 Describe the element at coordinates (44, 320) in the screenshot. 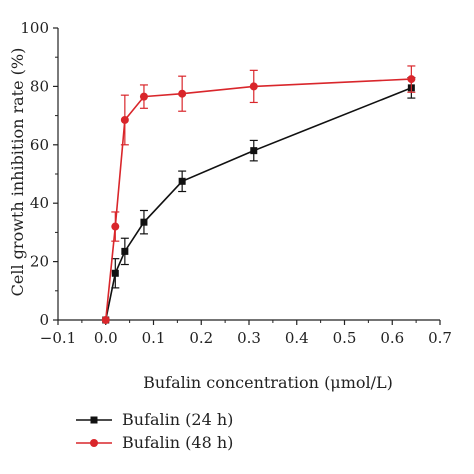

I see `y-tick-label: 0` at that location.